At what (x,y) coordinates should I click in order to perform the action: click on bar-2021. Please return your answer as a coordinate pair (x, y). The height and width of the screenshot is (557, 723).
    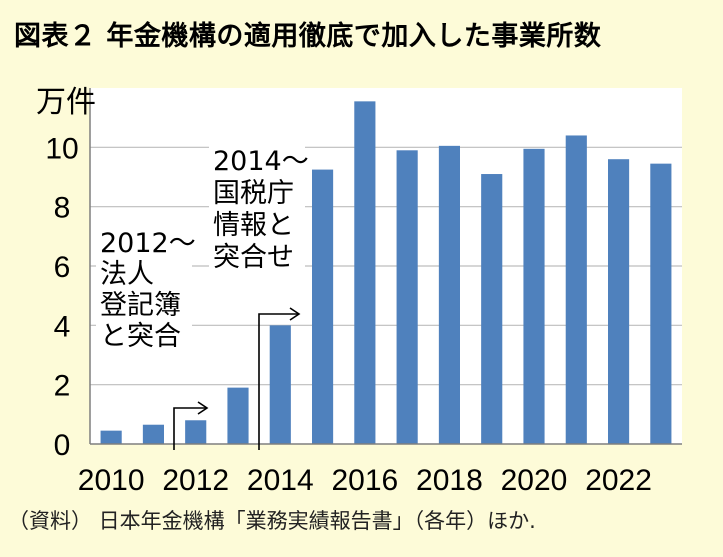
    Looking at the image, I should click on (576, 289).